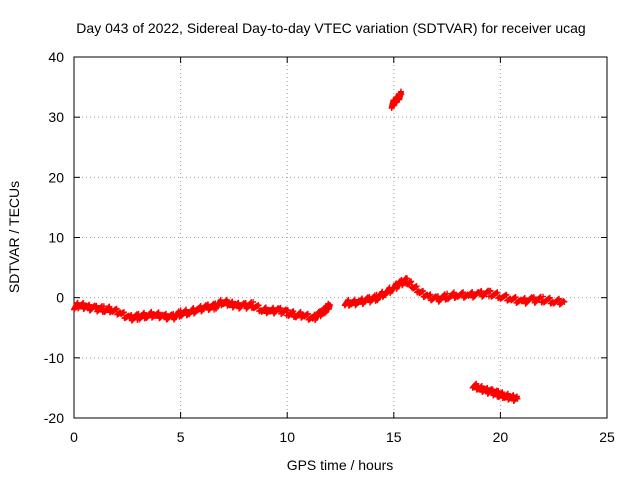 The width and height of the screenshot is (640, 480). Describe the element at coordinates (340, 465) in the screenshot. I see `x-axis-label: GPS time / hours` at that location.